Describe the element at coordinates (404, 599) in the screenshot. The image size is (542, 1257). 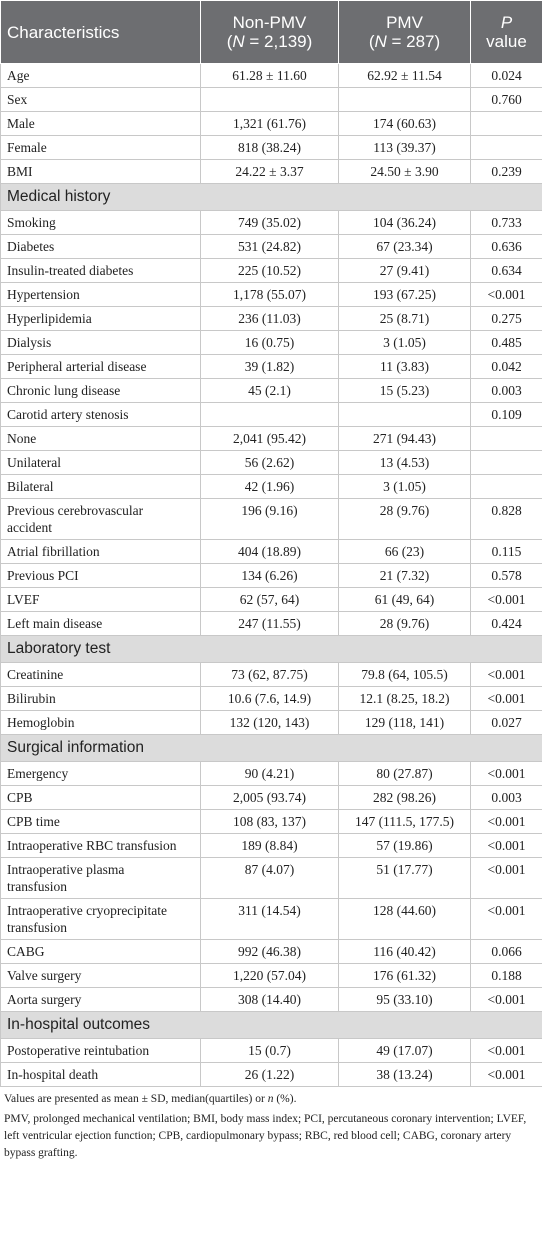
I see `cell: 61 (49, 64)` at that location.